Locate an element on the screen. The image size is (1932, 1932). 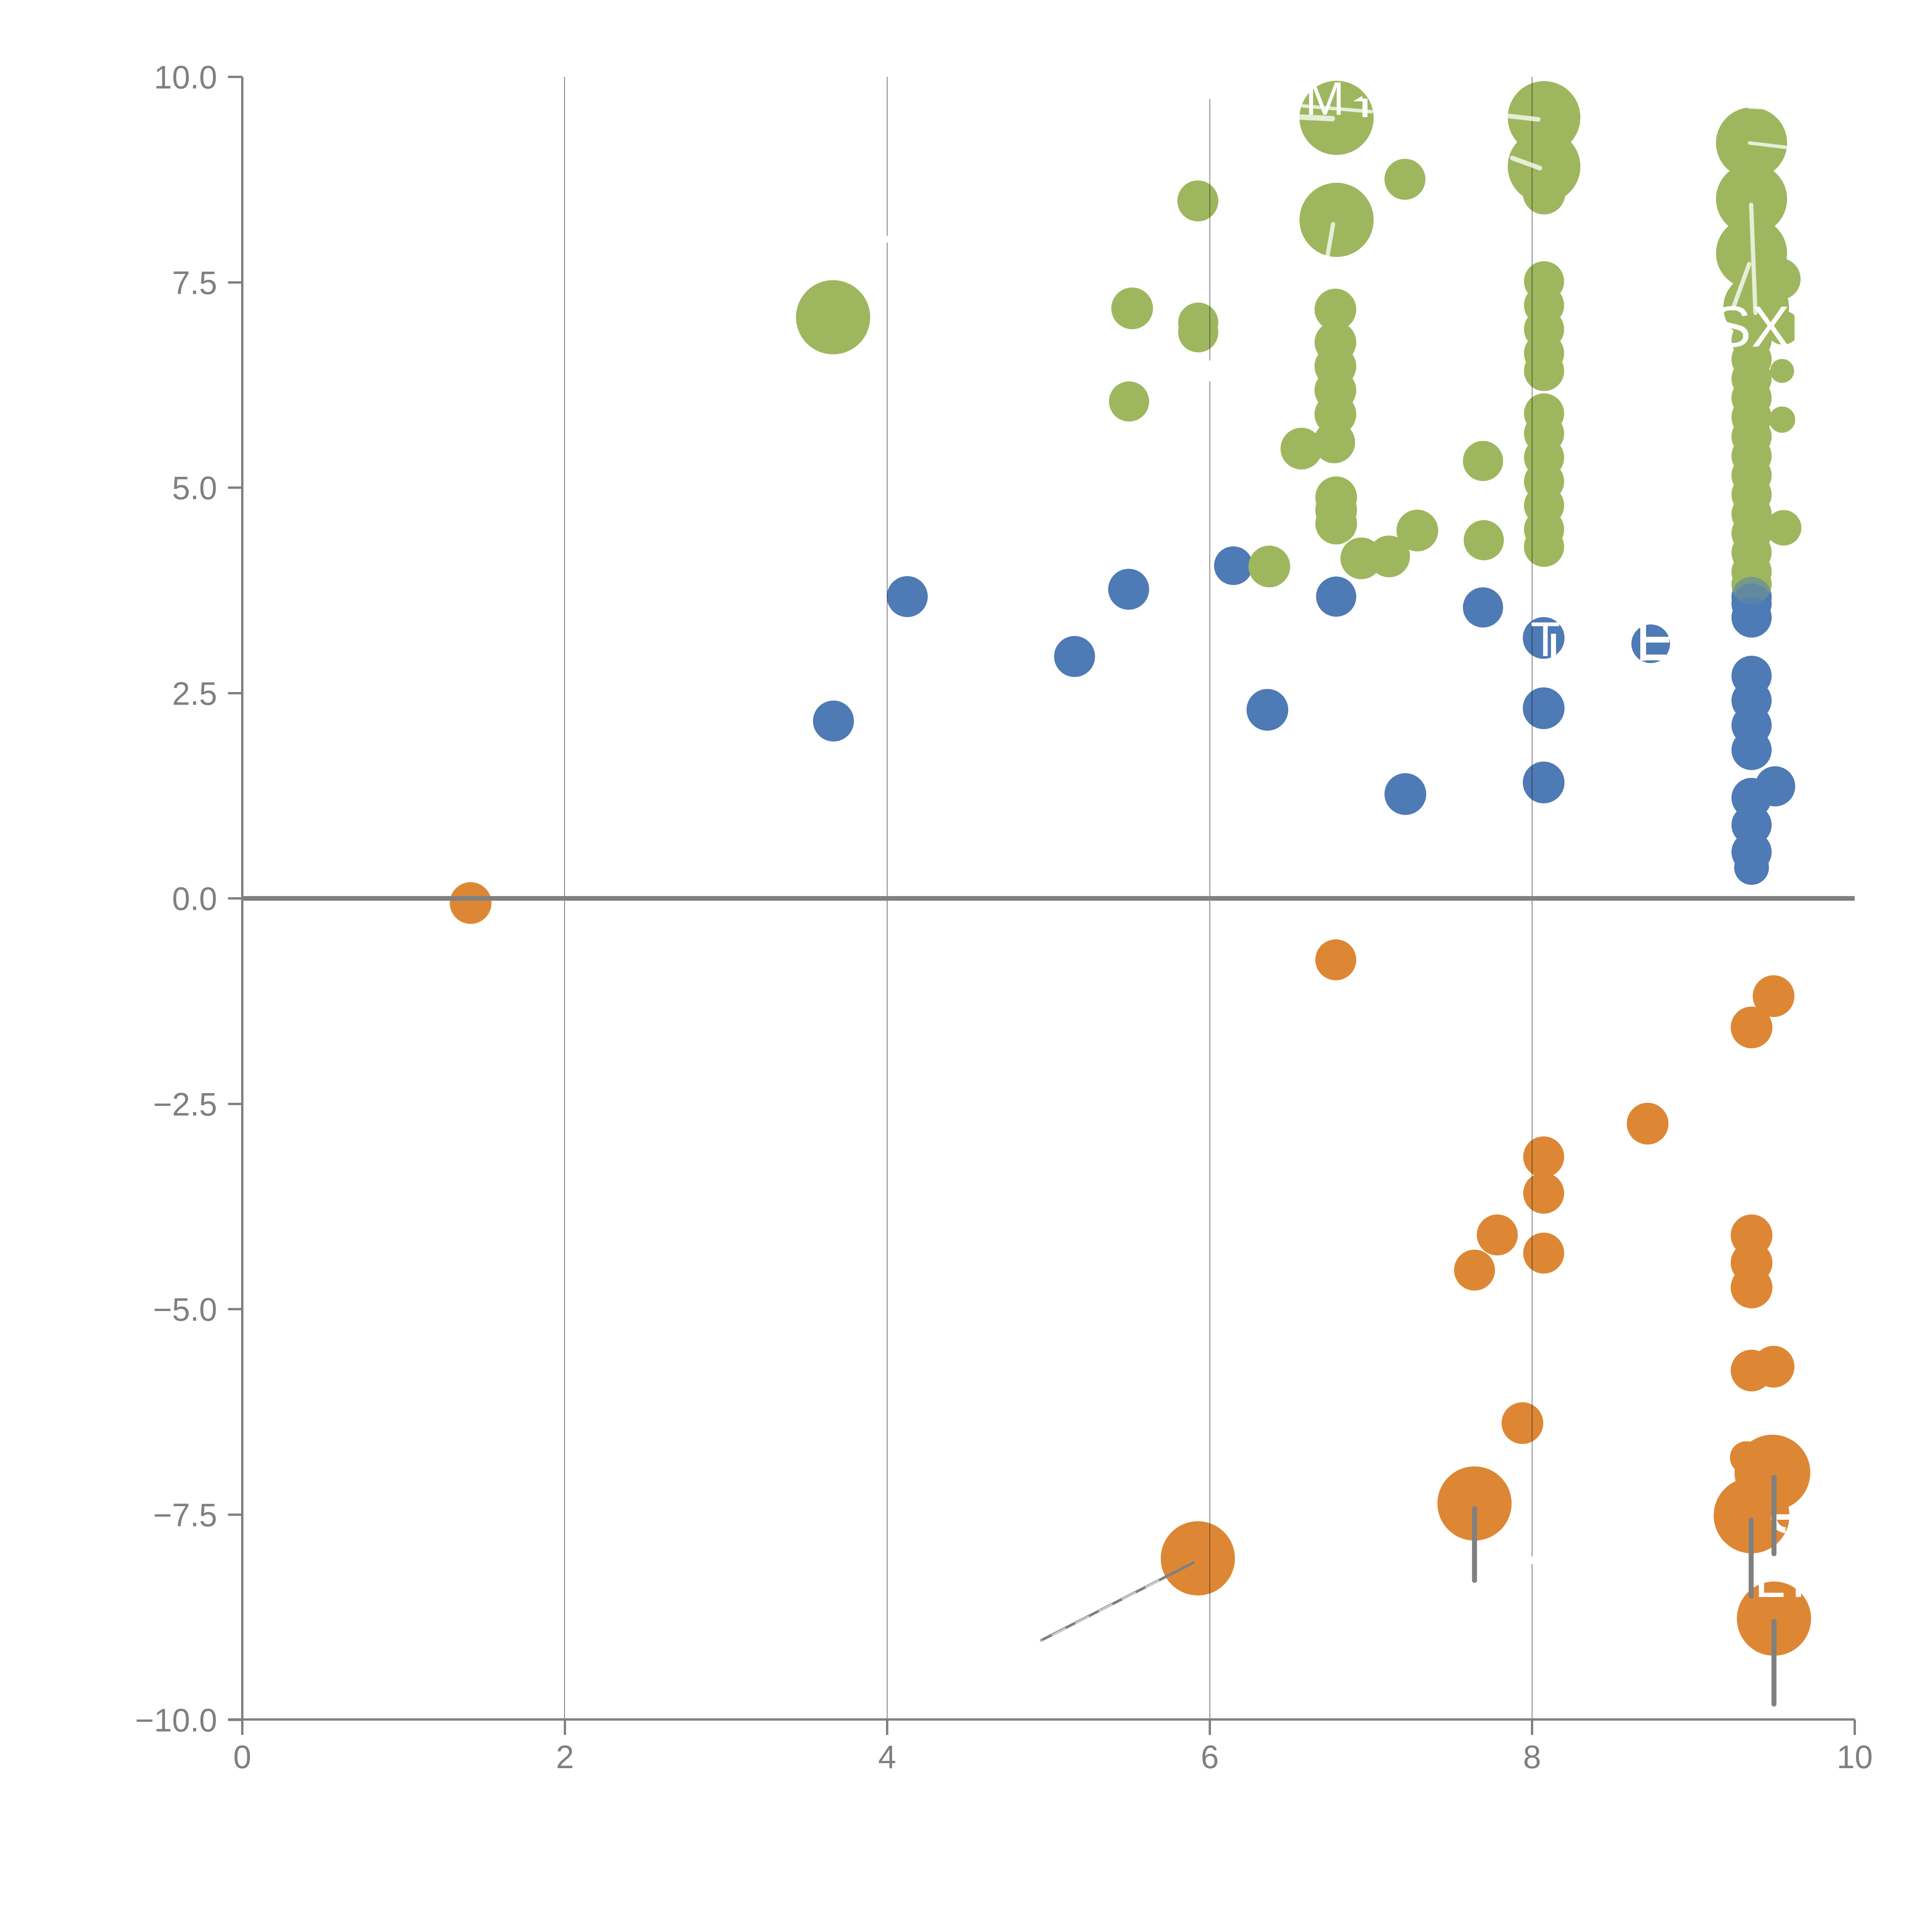
svg-text: 6 is located at coordinates (1210, 1757).